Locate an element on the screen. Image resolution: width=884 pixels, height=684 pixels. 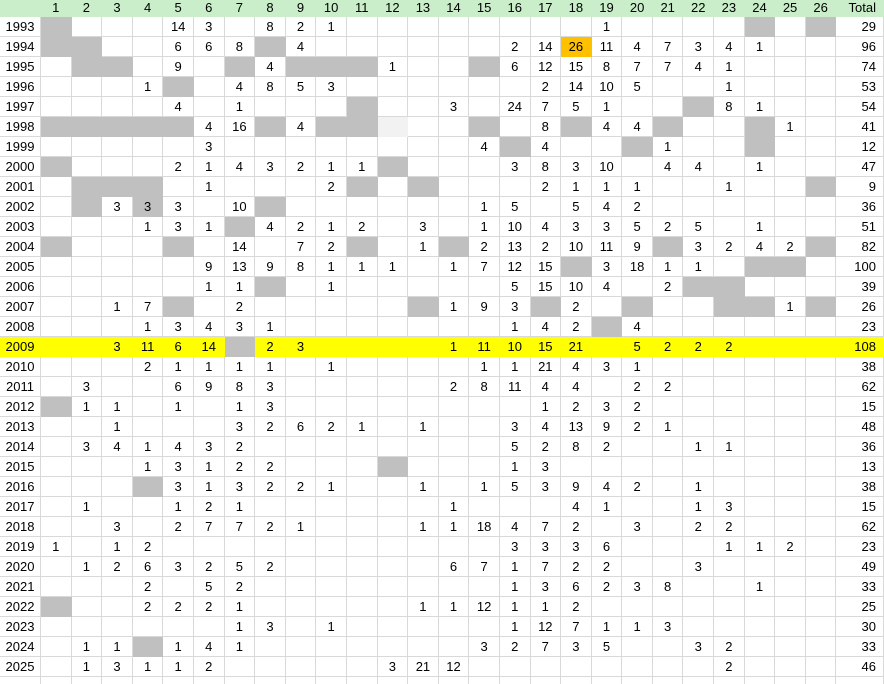
cell-2008-c10 is located at coordinates (331, 327).